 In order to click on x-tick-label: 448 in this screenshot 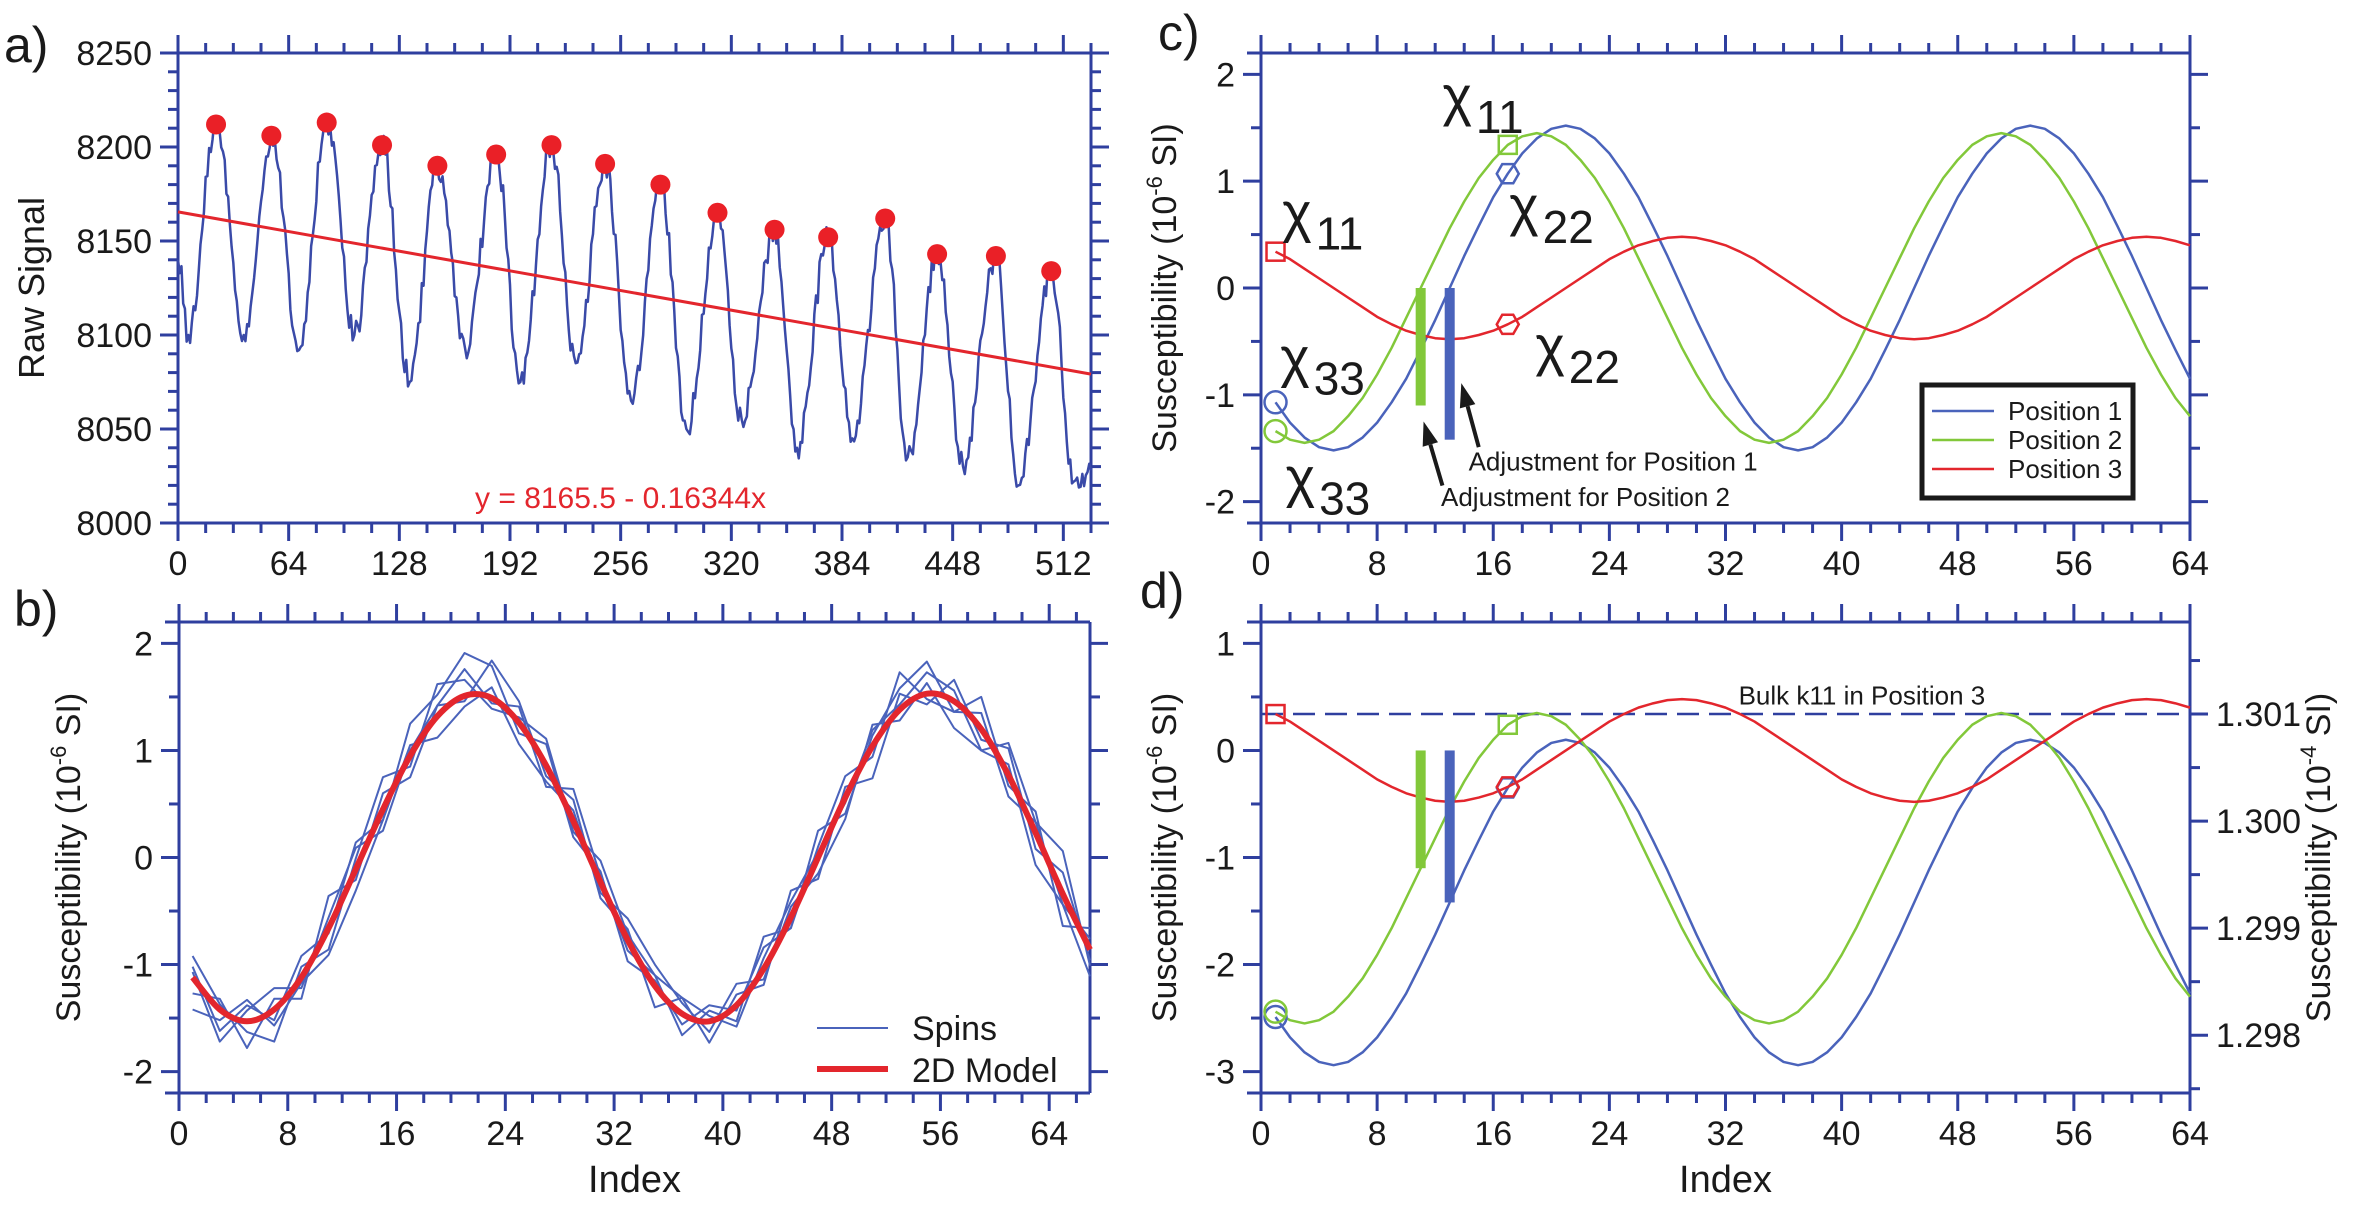, I will do `click(952, 564)`.